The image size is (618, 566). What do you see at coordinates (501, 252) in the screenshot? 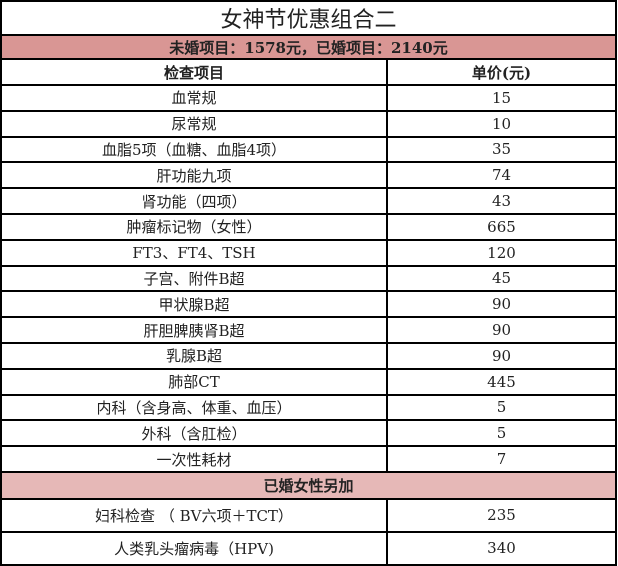
I see `item-price: 120` at bounding box center [501, 252].